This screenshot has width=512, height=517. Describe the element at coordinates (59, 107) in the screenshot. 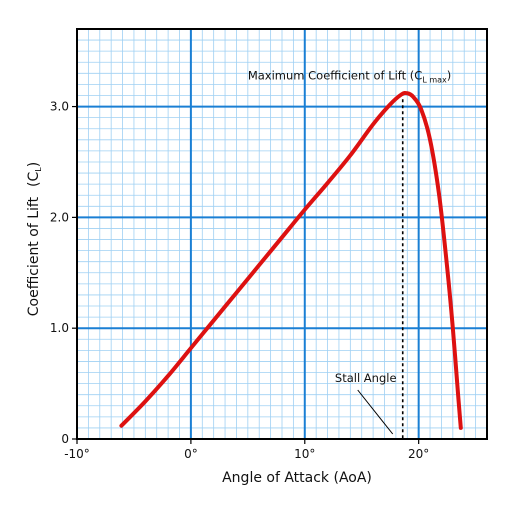

I see `y-tick-label: 3.0` at that location.